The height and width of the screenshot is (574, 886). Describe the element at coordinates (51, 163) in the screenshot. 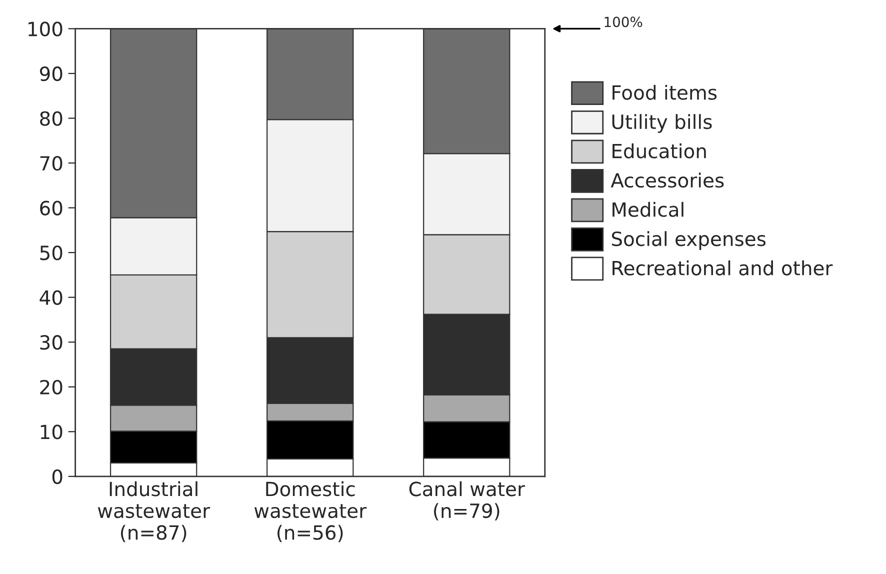

I see `y-tick-label: 70` at that location.